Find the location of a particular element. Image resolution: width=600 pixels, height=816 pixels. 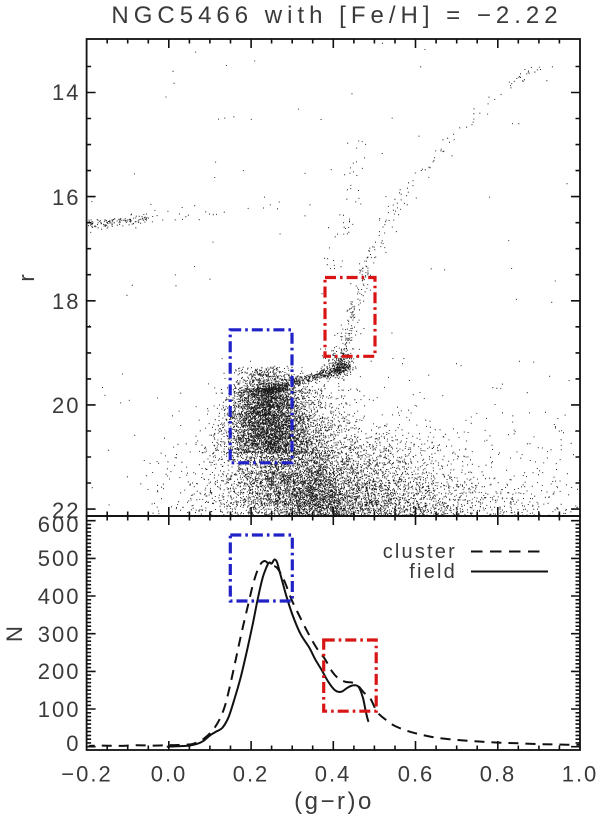

svg-text: 18 is located at coordinates (66, 301).